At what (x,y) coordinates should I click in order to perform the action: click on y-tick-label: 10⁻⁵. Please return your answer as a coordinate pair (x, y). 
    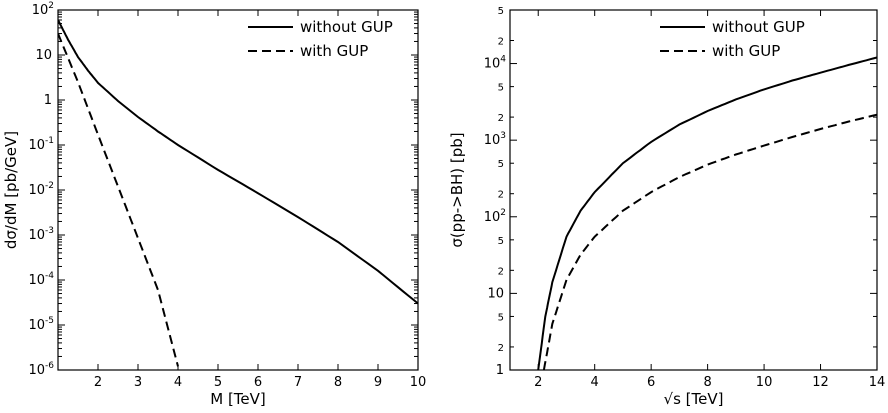
    Looking at the image, I should click on (41, 324).